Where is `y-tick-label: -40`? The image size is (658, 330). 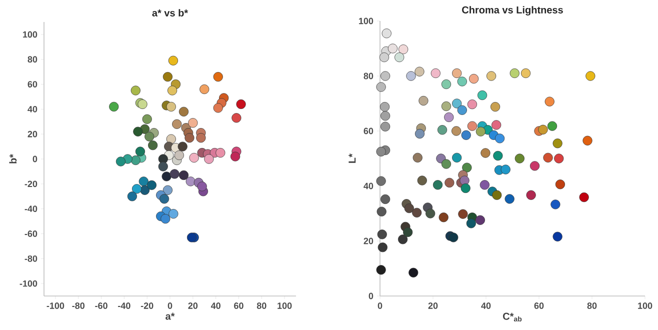
y-tick-label: -40 is located at coordinates (31, 209).